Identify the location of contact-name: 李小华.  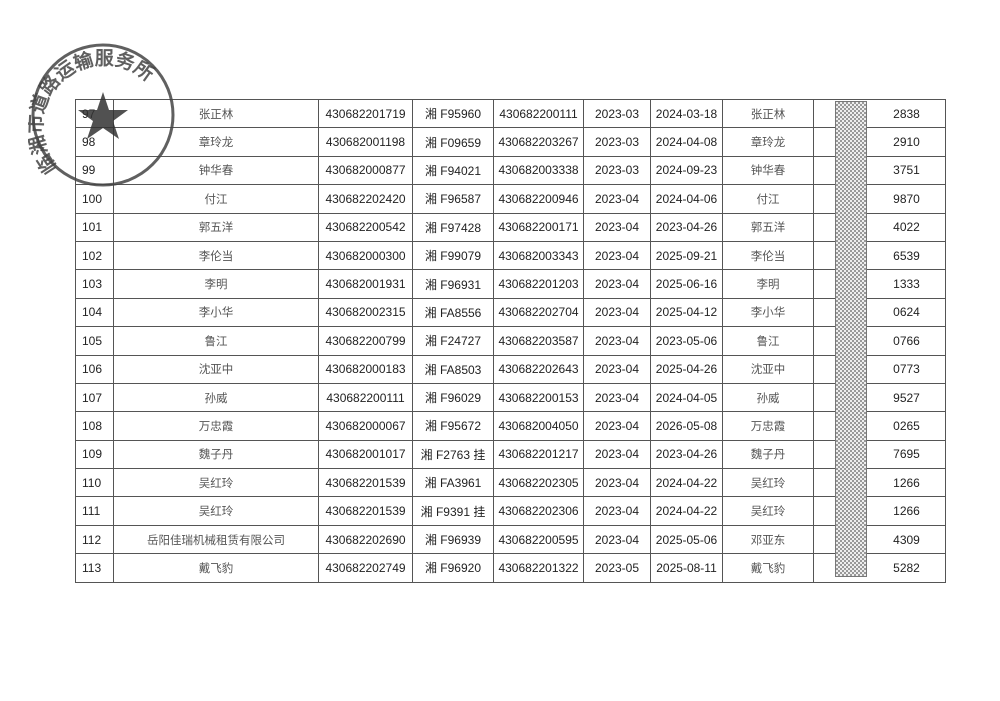
(768, 312).